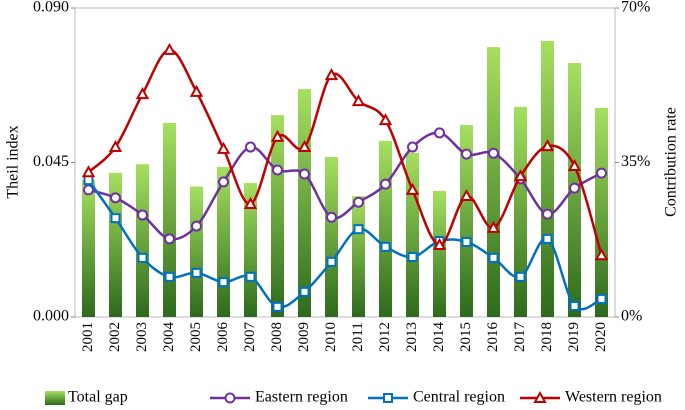  What do you see at coordinates (51, 161) in the screenshot?
I see `y-tick-label: 0.045` at bounding box center [51, 161].